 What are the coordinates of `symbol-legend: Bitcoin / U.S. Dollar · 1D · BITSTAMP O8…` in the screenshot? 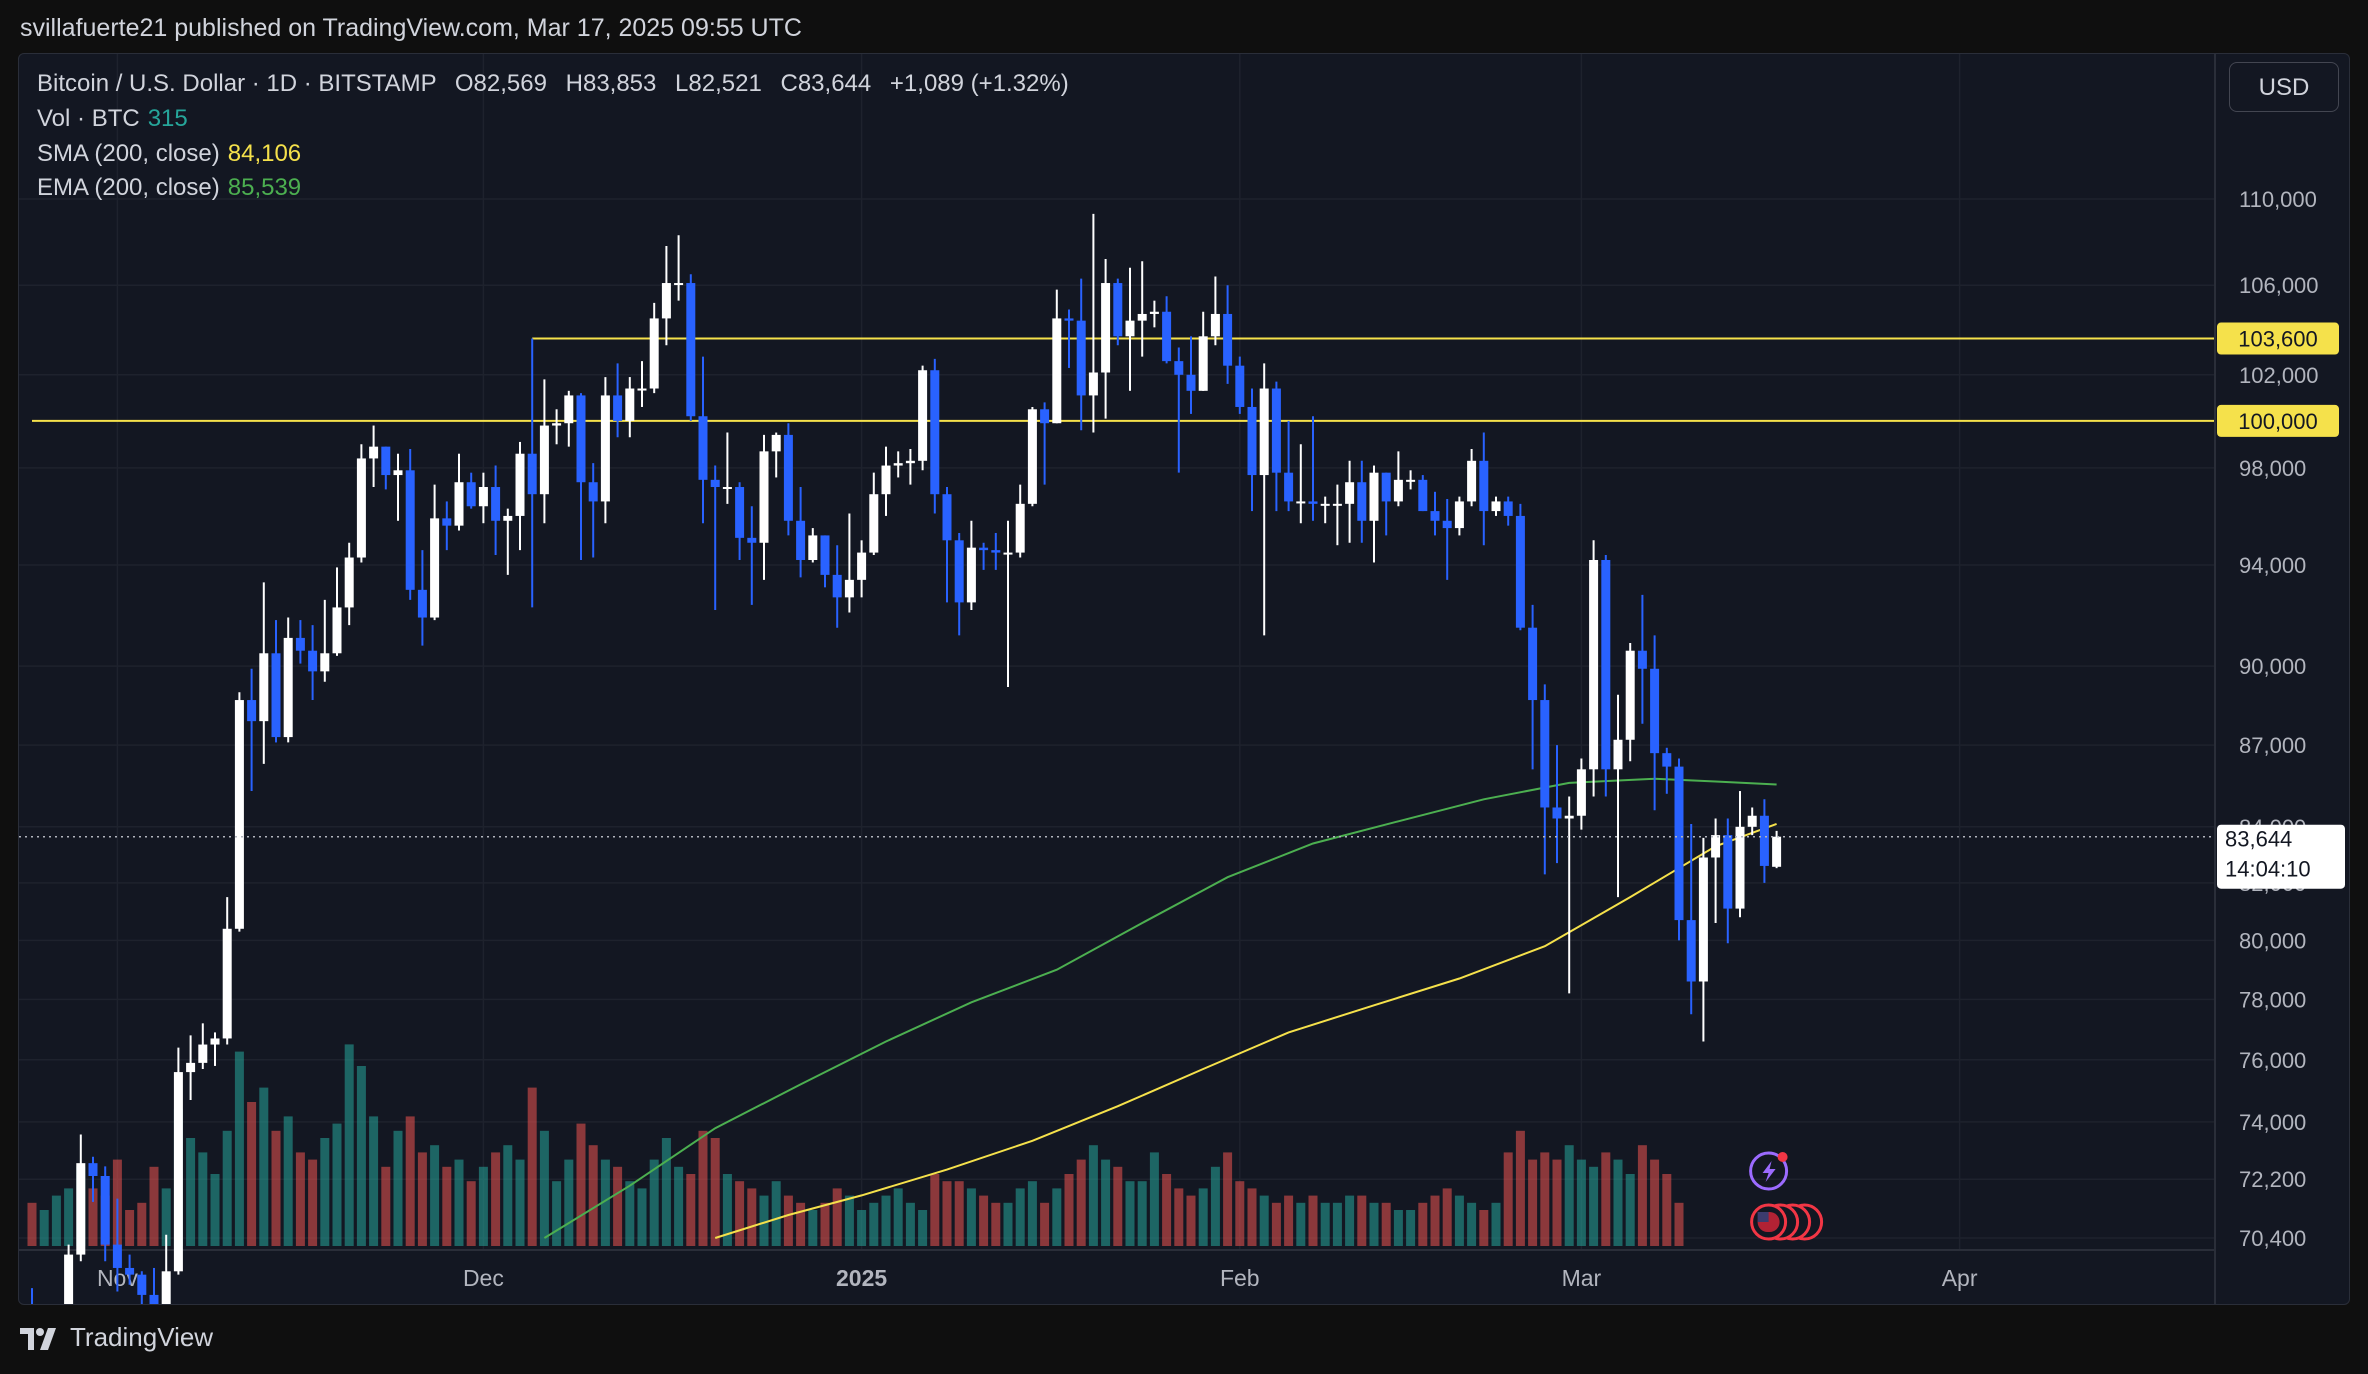 It's located at (553, 84).